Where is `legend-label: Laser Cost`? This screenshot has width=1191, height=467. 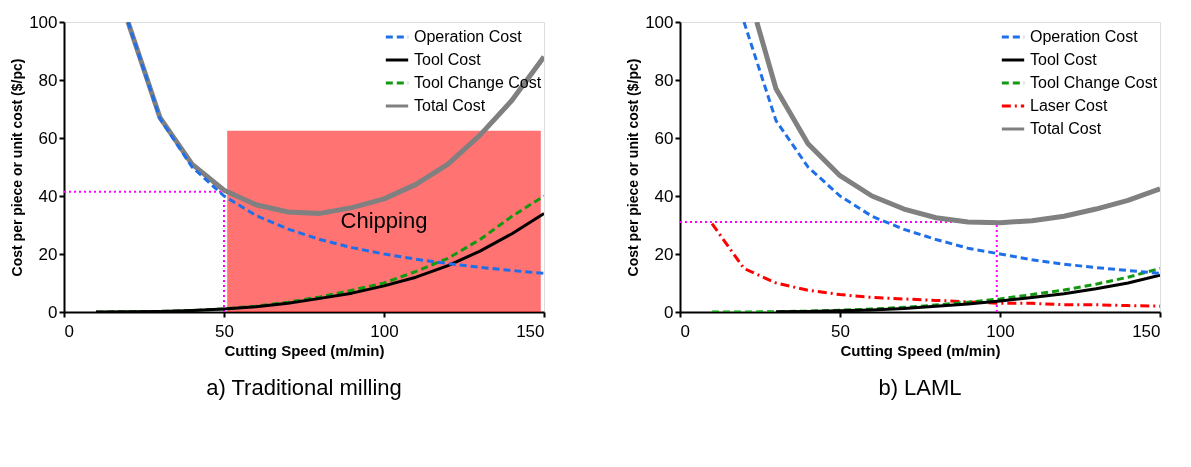 legend-label: Laser Cost is located at coordinates (1069, 105).